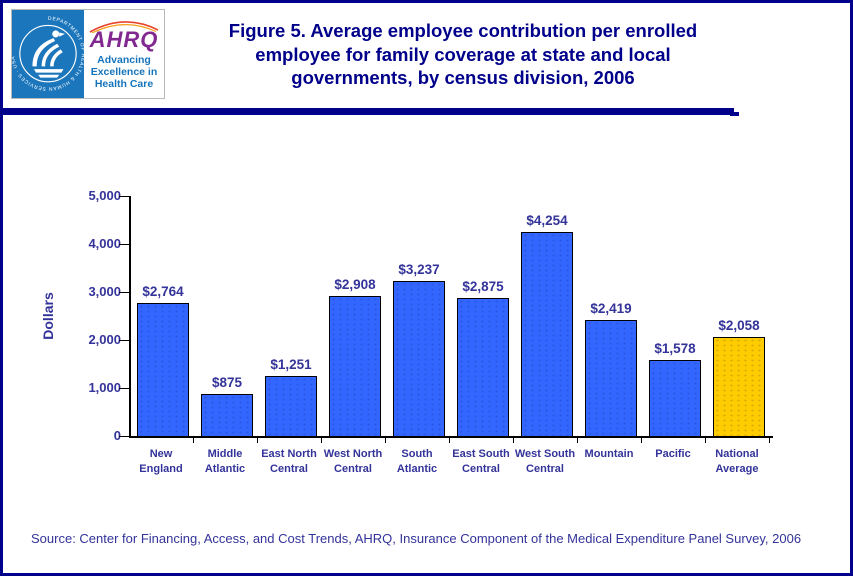  Describe the element at coordinates (463, 77) in the screenshot. I see `figure-title-line: governments, by census division, 2006` at that location.